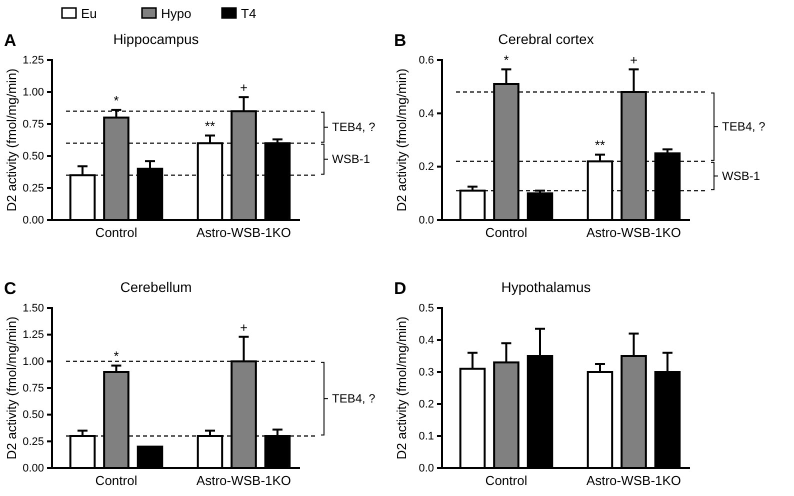 This screenshot has width=794, height=496. What do you see at coordinates (426, 436) in the screenshot?
I see `y-tick-label: 0.1` at bounding box center [426, 436].